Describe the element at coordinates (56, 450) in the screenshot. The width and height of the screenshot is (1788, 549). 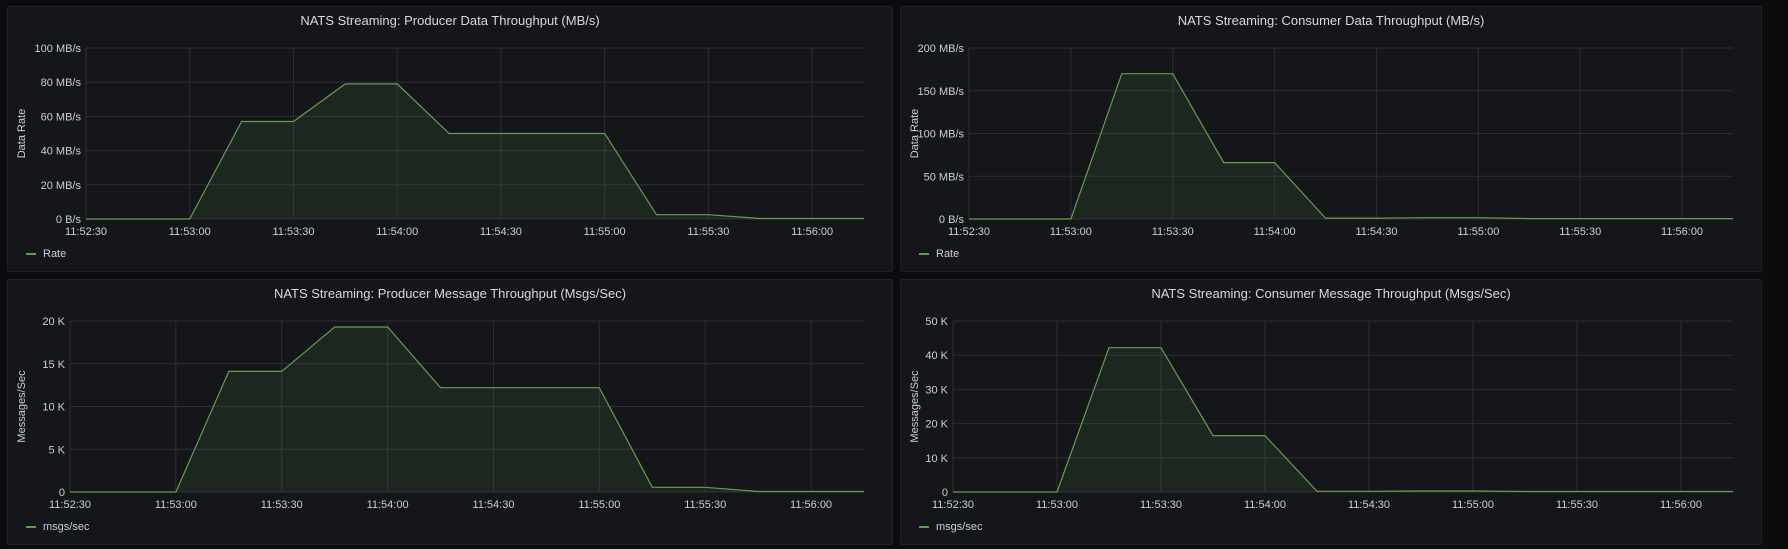
I see `y-tick-label: 5 K` at that location.